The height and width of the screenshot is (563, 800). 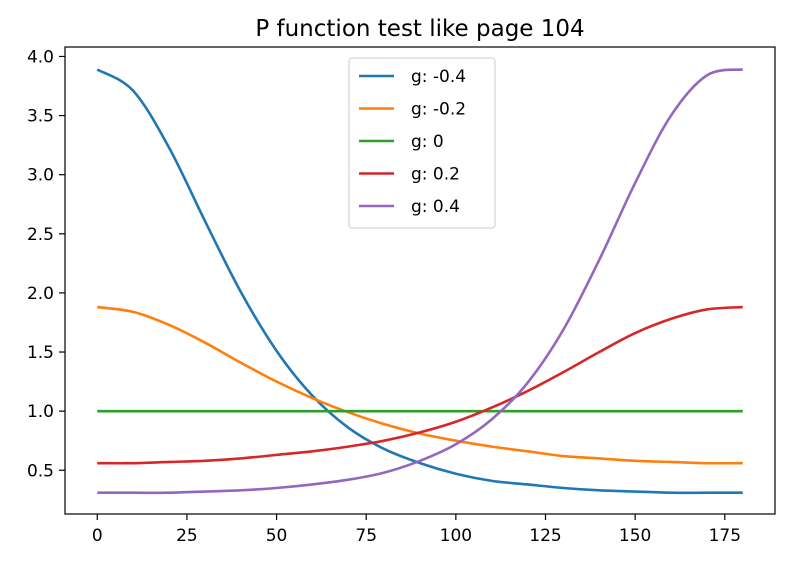 I want to click on x-tick-label: 150, so click(x=635, y=536).